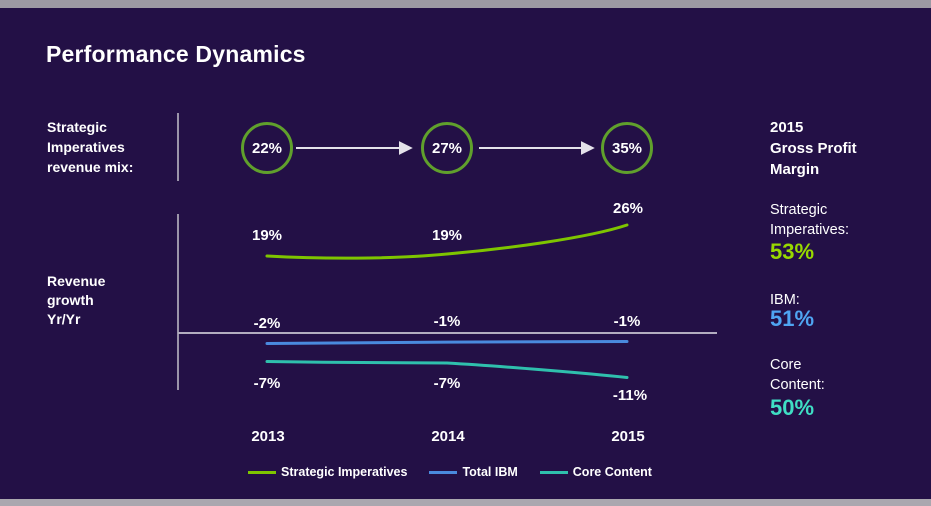 Image resolution: width=931 pixels, height=506 pixels. Describe the element at coordinates (176, 54) in the screenshot. I see `page-title: Performance Dynamics` at that location.